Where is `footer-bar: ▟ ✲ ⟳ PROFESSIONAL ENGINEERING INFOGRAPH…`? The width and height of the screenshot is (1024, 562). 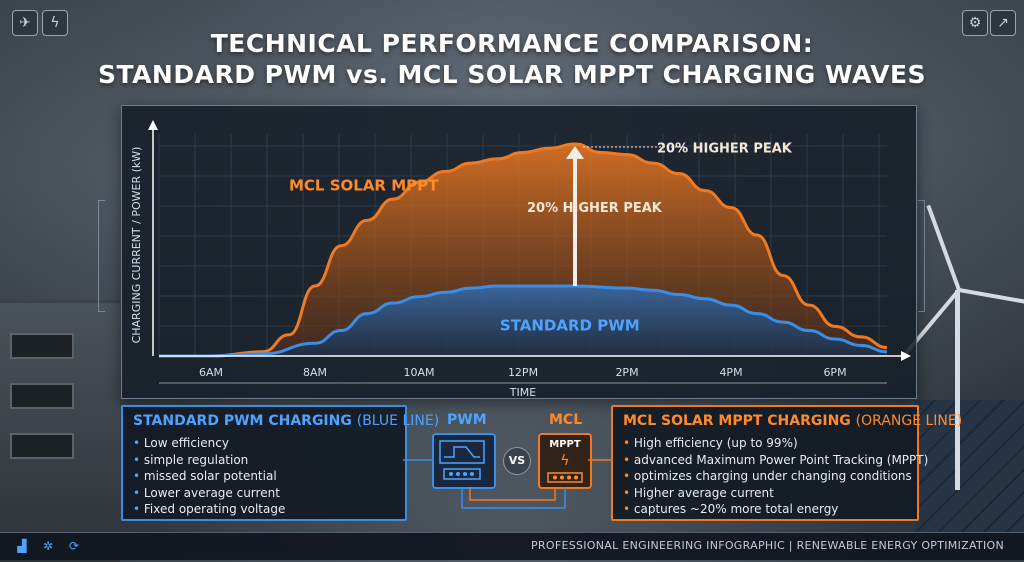 footer-bar: ▟ ✲ ⟳ PROFESSIONAL ENGINEERING INFOGRAPH… is located at coordinates (512, 546).